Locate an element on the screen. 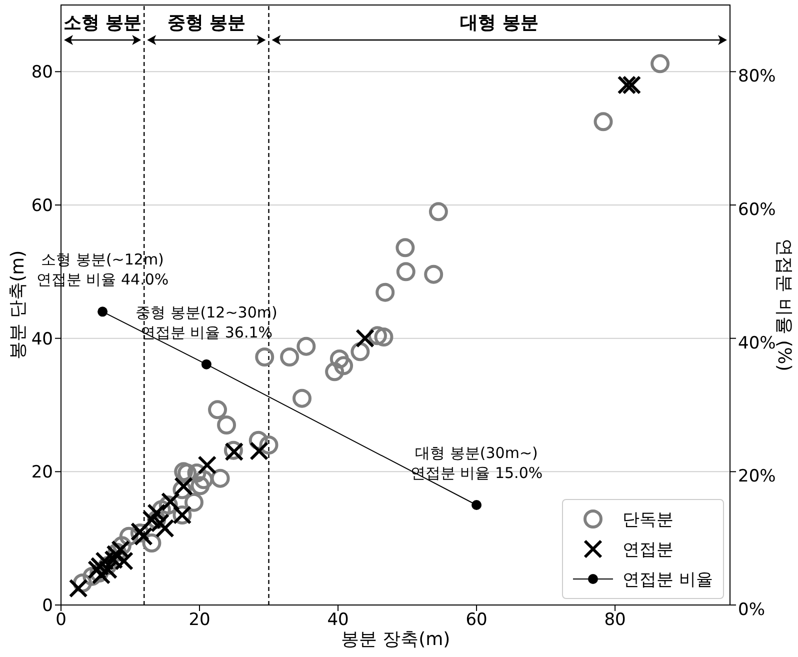  x-tick-label: 20 is located at coordinates (199, 620).